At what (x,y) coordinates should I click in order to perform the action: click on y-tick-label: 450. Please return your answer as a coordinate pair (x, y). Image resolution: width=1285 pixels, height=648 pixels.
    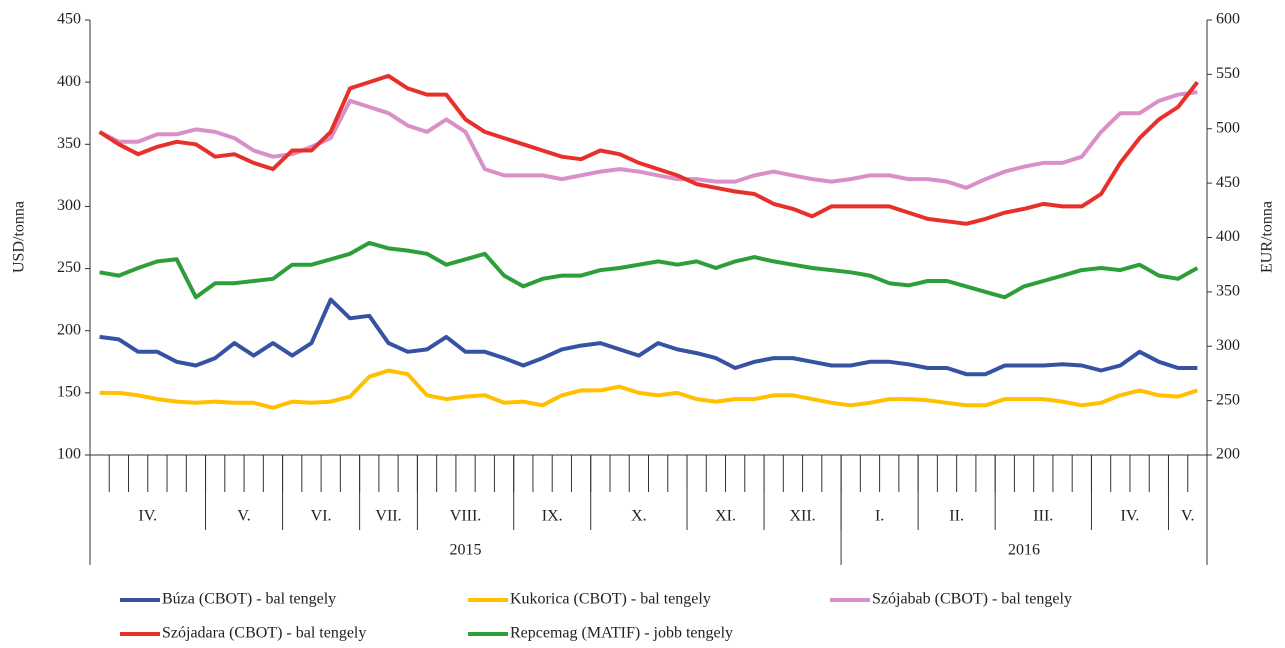
    Looking at the image, I should click on (69, 19).